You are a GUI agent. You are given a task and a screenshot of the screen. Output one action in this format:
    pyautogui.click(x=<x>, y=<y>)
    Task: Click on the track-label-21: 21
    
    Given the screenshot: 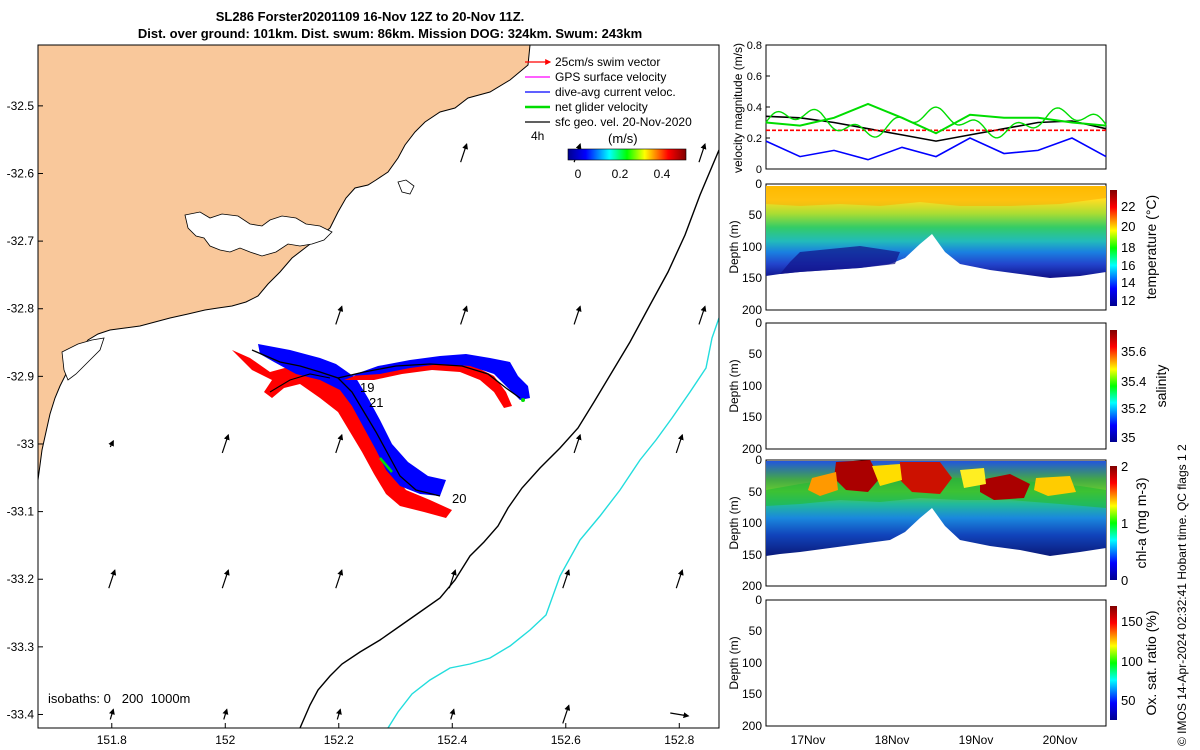 What is the action you would take?
    pyautogui.click(x=376, y=402)
    